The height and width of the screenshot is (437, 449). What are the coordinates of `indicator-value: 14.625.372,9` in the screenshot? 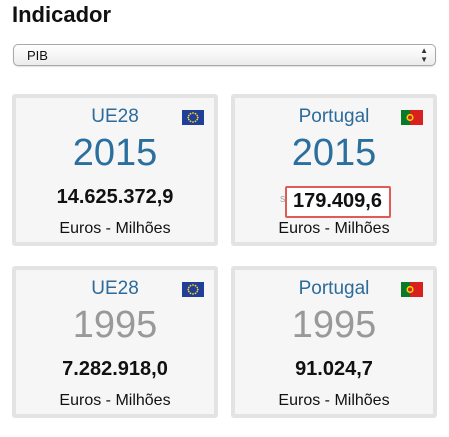 It's located at (115, 197).